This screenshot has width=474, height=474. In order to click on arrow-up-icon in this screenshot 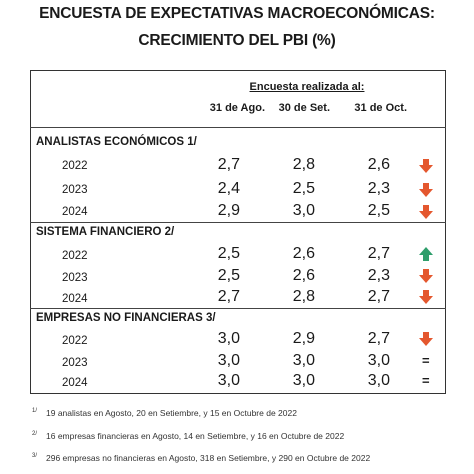, I will do `click(426, 254)`.